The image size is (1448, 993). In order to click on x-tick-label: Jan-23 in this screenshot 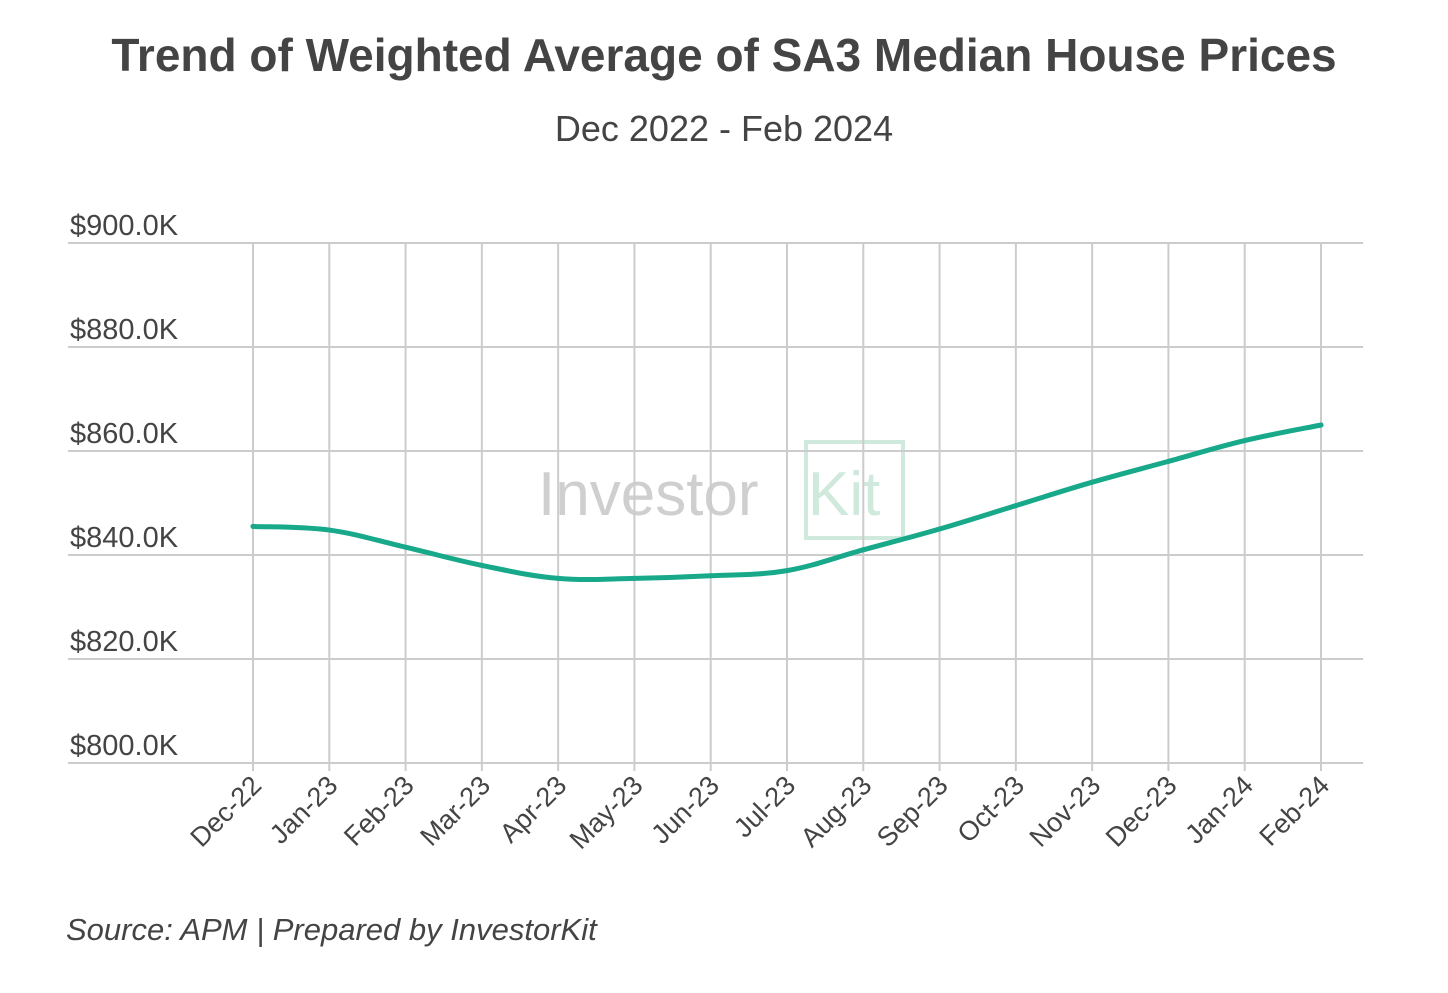, I will do `click(304, 810)`.